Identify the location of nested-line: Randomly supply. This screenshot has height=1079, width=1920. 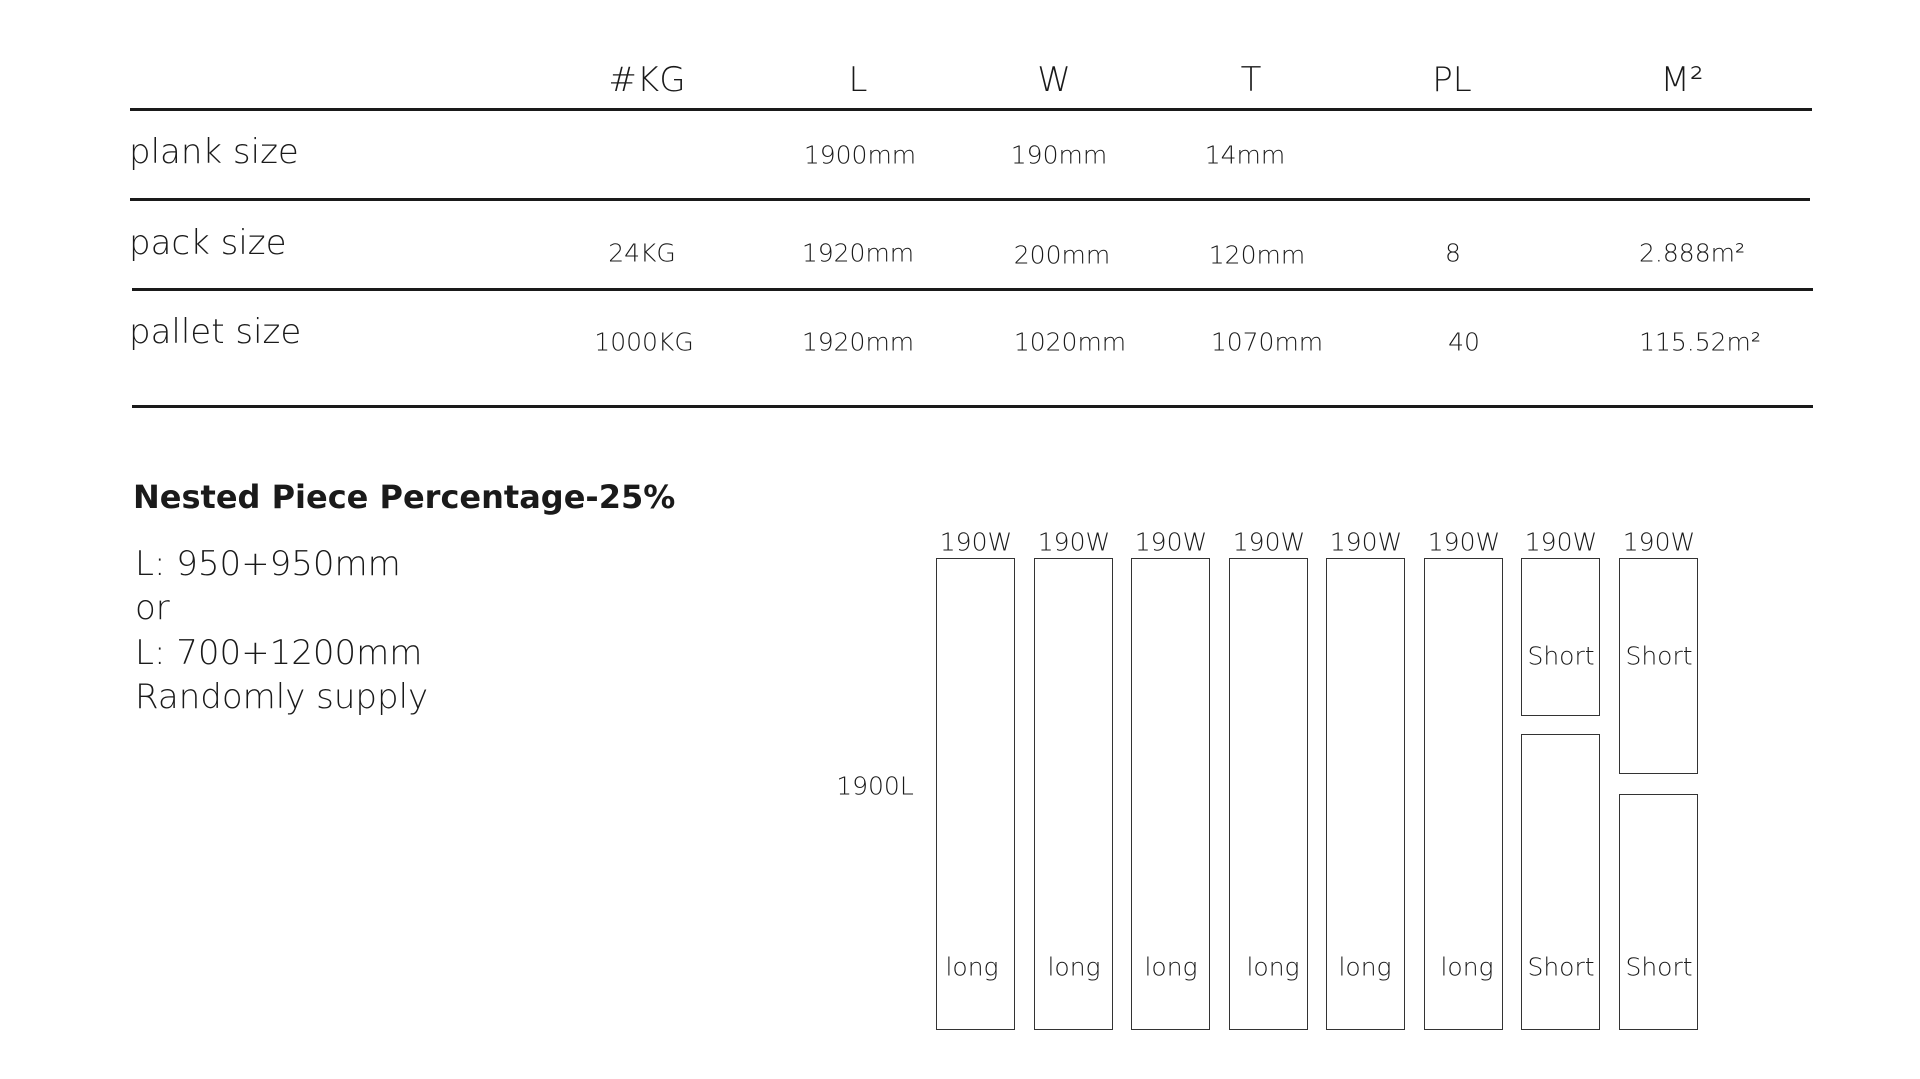
(282, 697).